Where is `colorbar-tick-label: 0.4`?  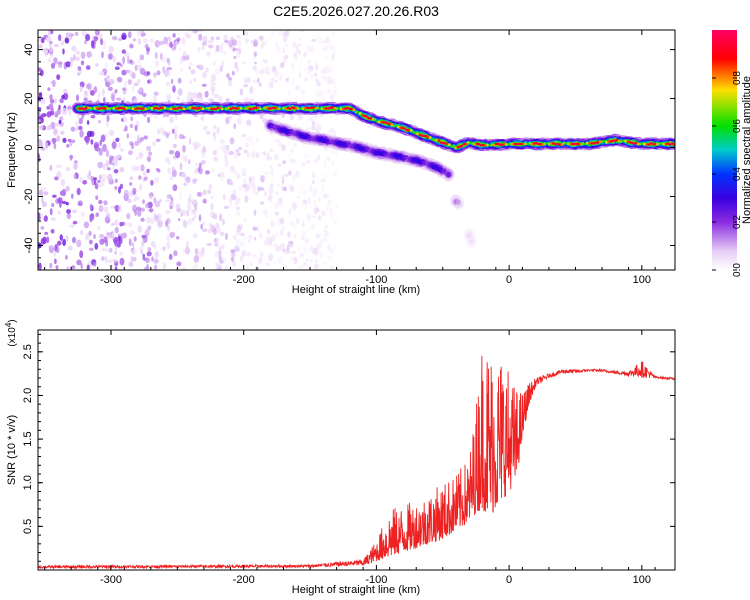 colorbar-tick-label: 0.4 is located at coordinates (737, 174).